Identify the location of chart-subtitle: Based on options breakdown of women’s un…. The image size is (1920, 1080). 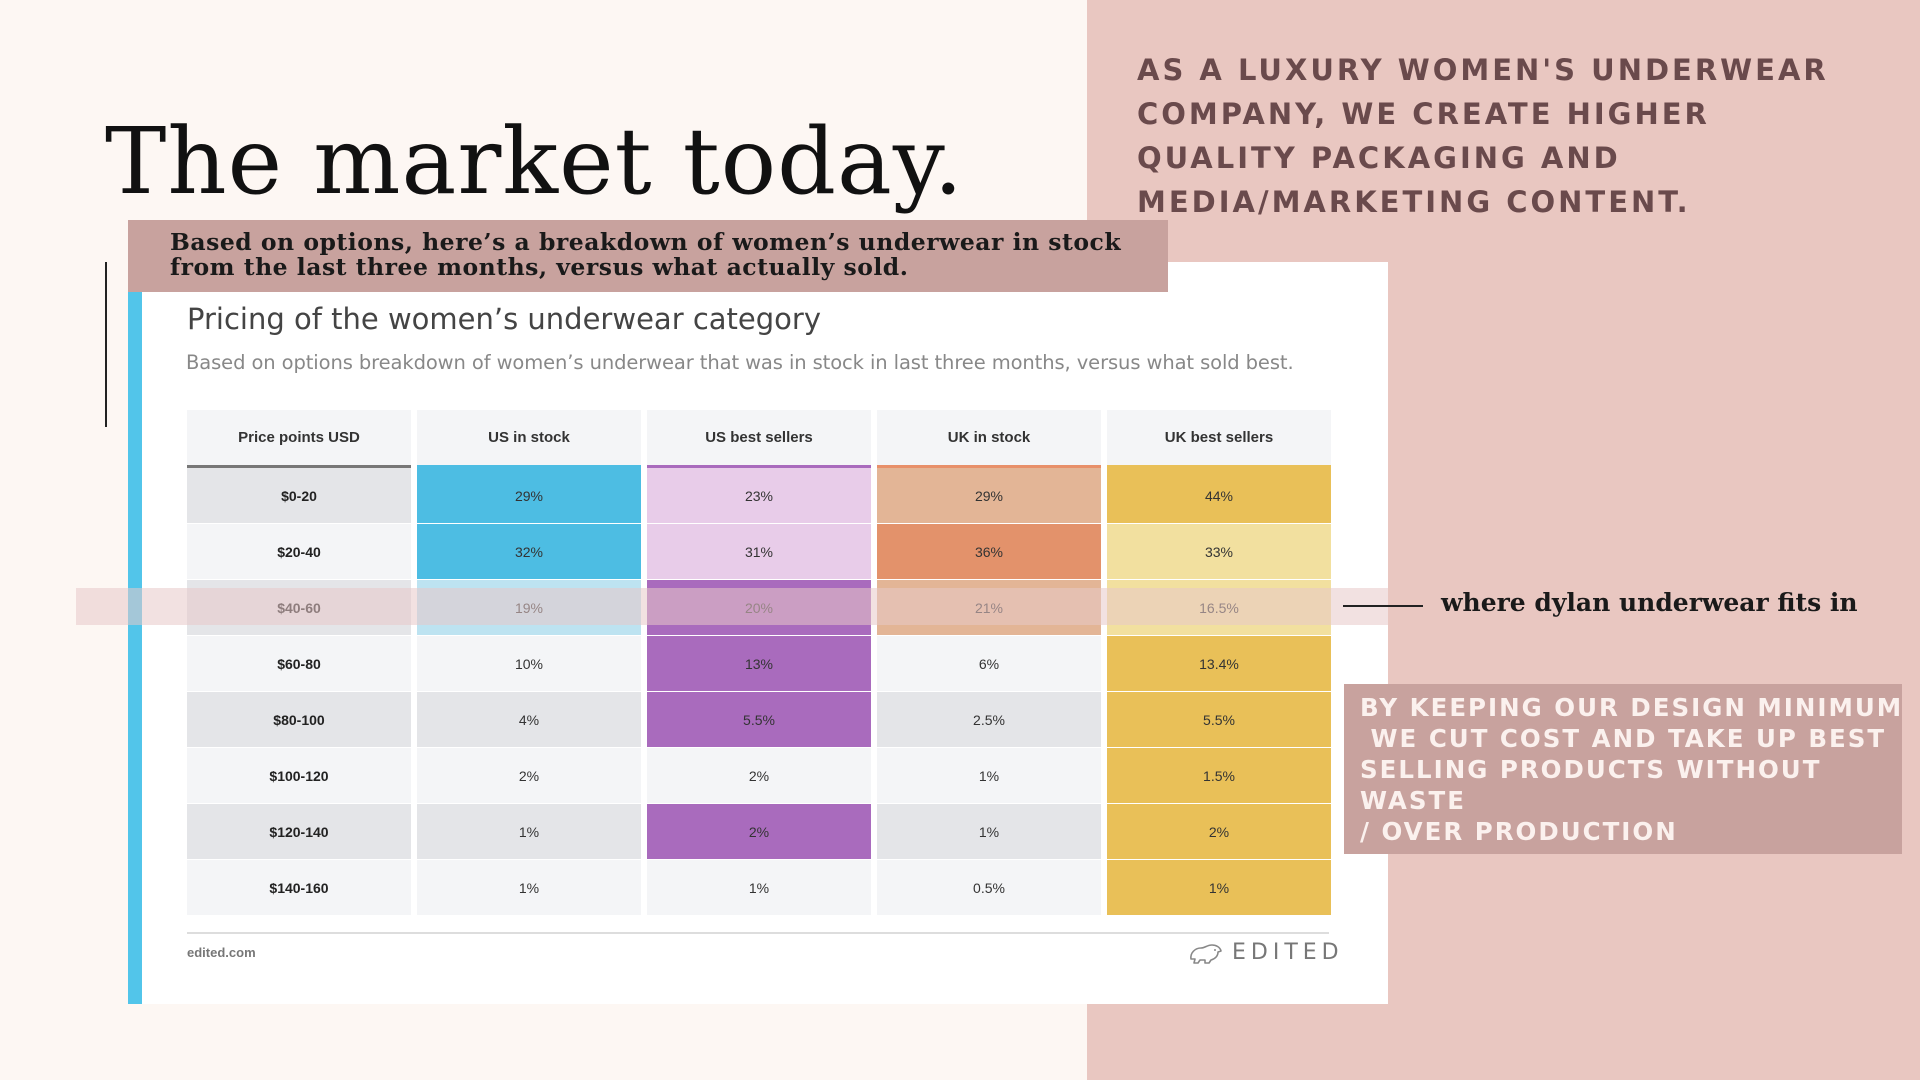
(740, 362).